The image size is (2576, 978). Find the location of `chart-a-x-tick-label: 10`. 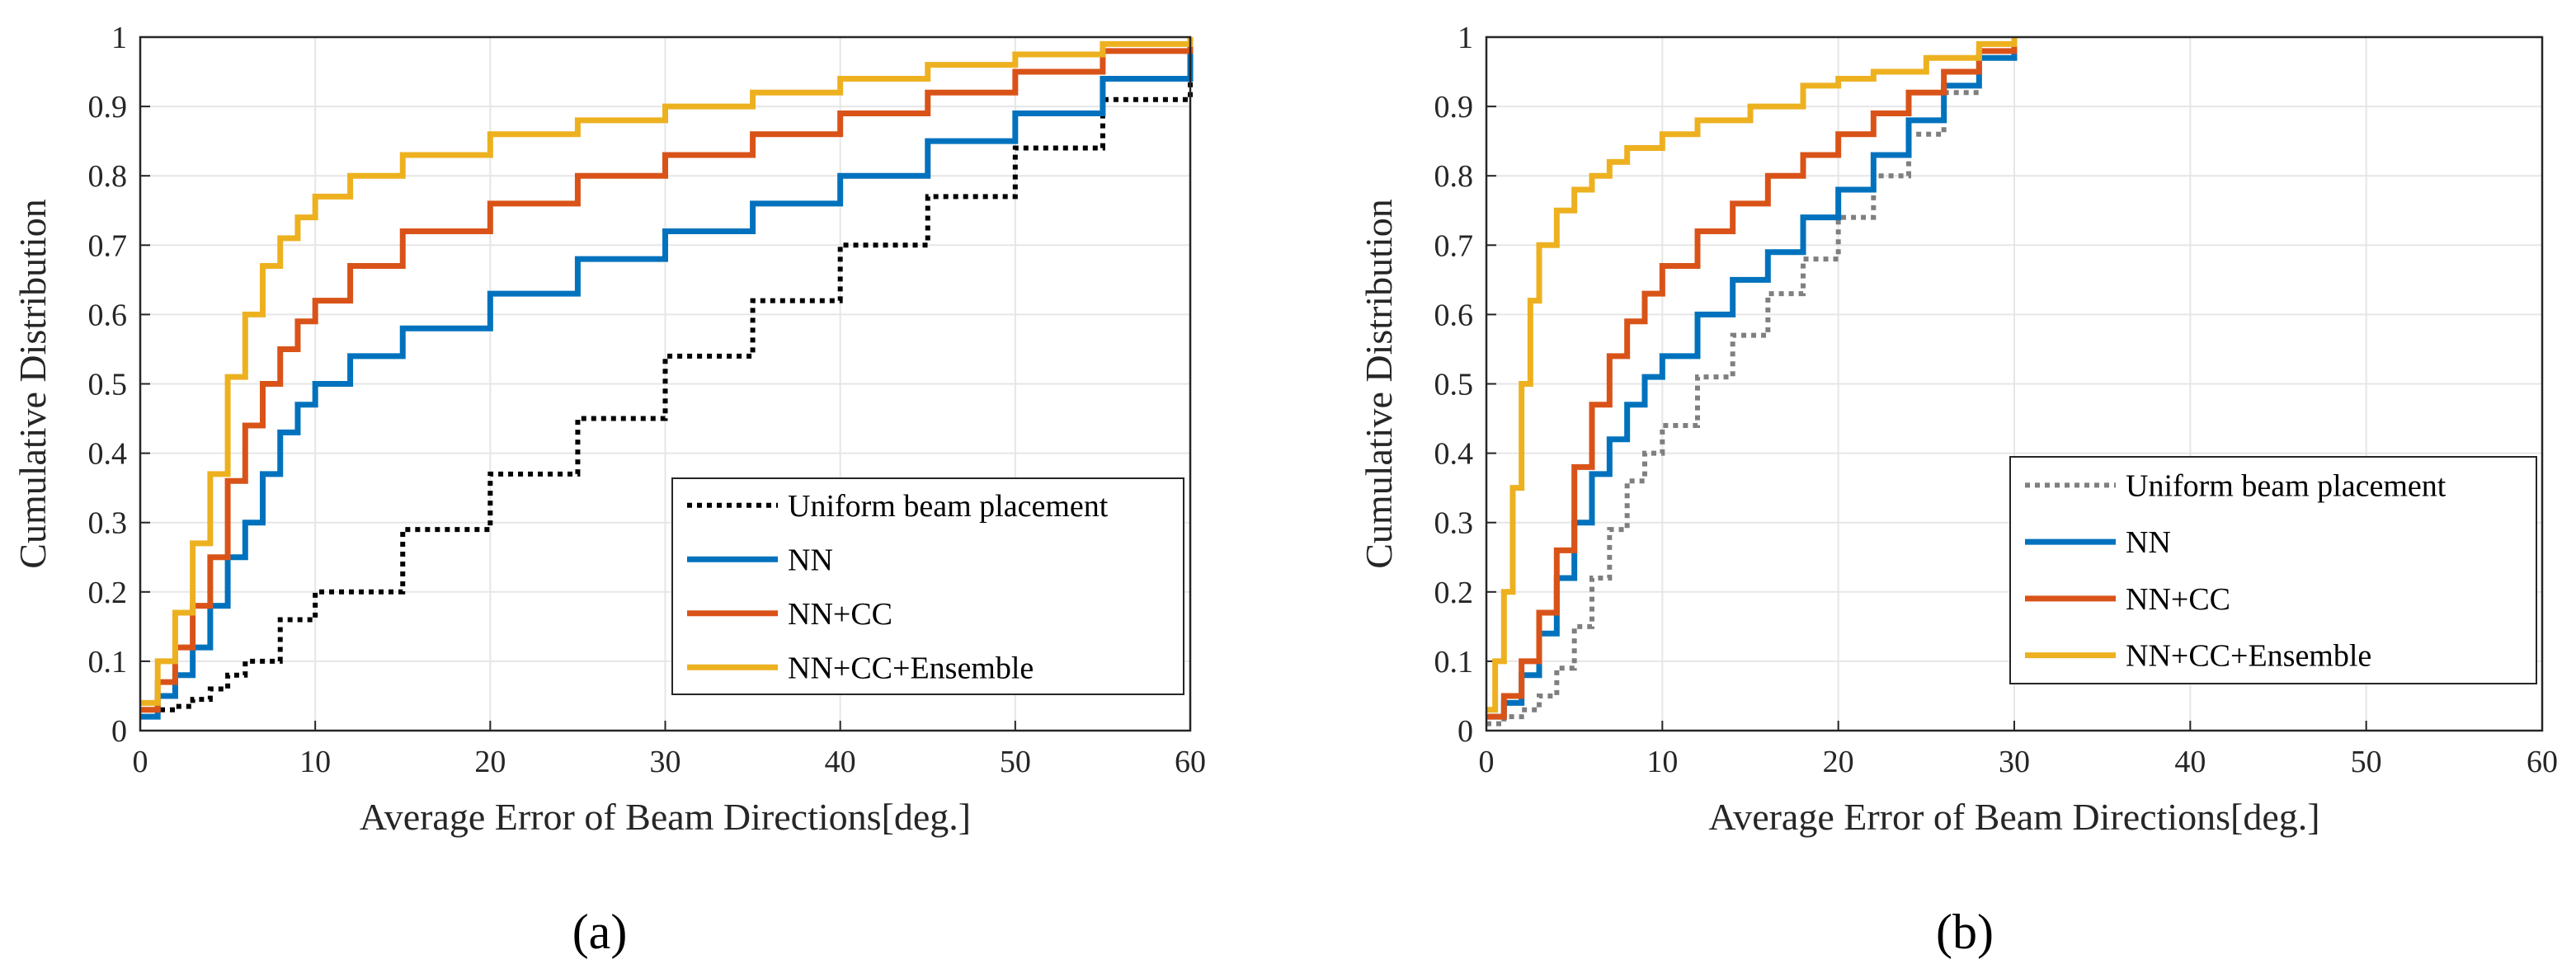

chart-a-x-tick-label: 10 is located at coordinates (315, 762).